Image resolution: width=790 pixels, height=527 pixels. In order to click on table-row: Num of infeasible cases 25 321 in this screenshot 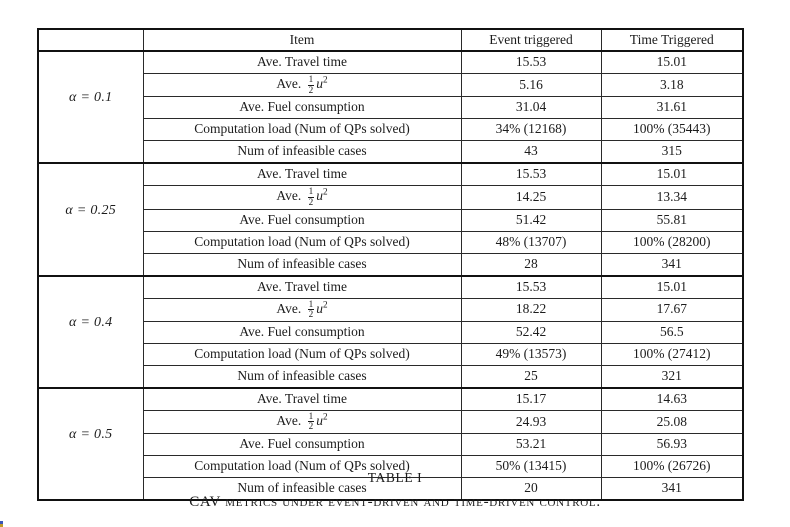, I will do `click(391, 376)`.